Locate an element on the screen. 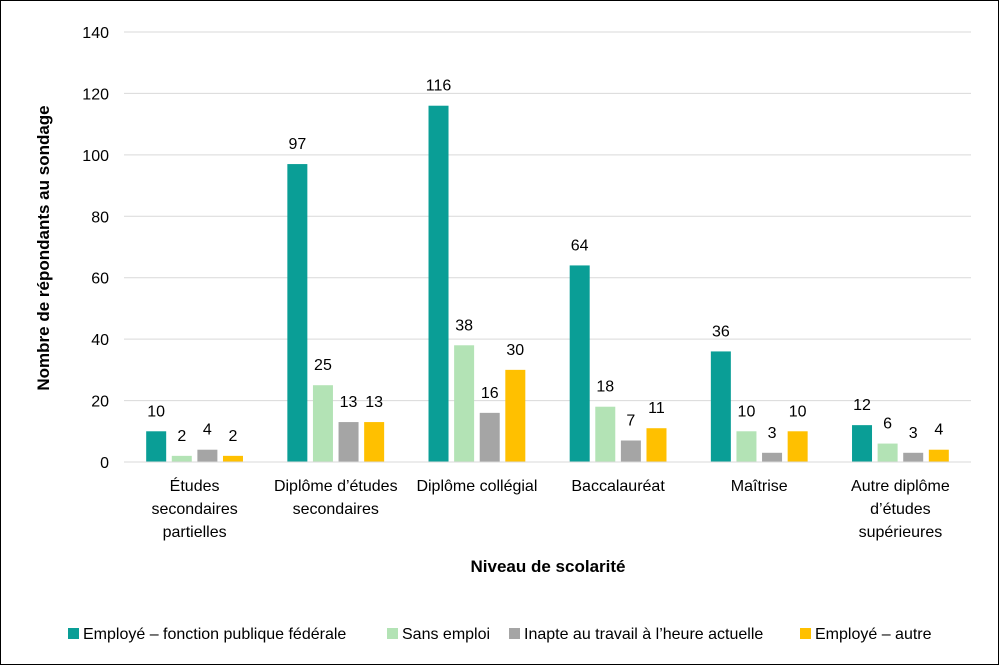 Image resolution: width=999 pixels, height=666 pixels. y-tick-label: 100 is located at coordinates (95, 156).